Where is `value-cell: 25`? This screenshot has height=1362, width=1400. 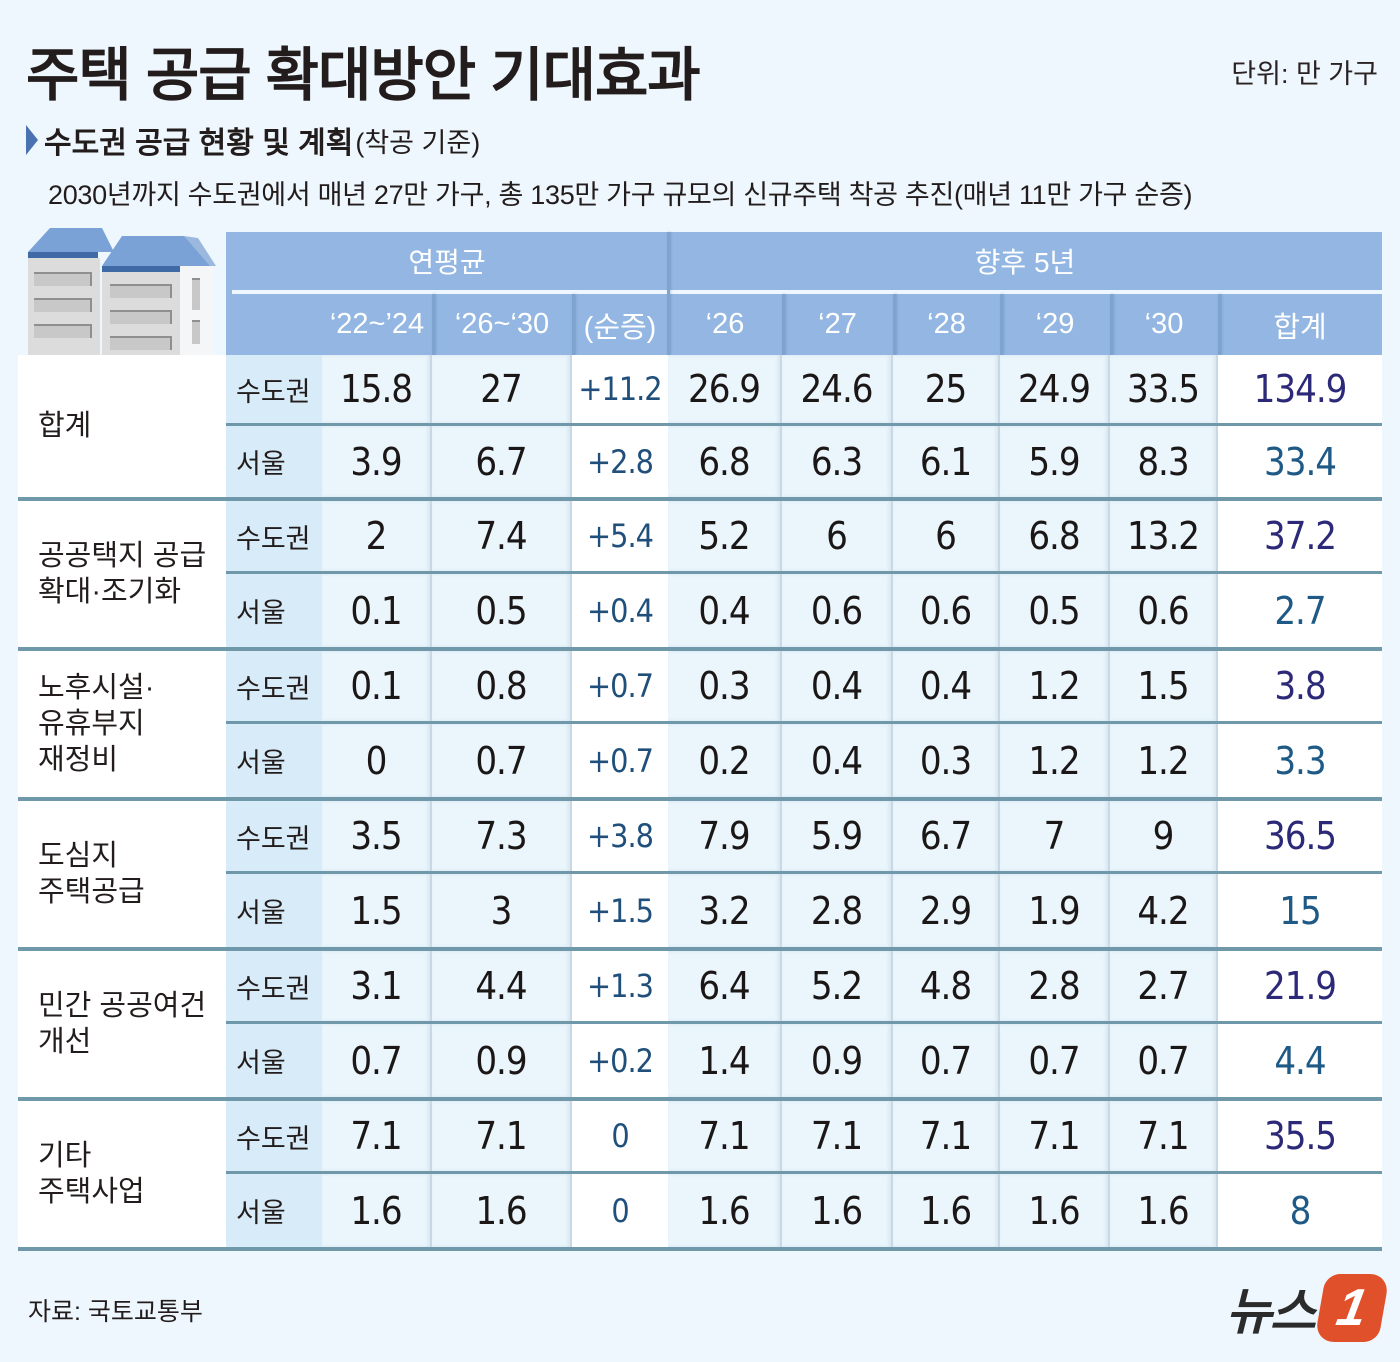 value-cell: 25 is located at coordinates (946, 389).